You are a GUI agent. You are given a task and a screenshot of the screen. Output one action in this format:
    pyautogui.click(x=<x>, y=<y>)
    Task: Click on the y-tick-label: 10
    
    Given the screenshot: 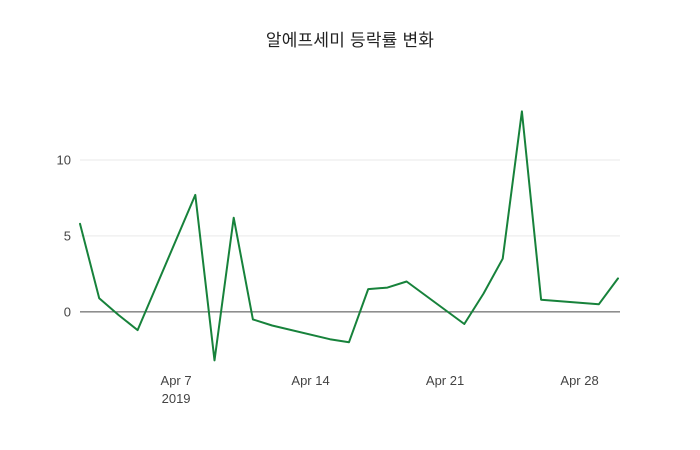 What is the action you would take?
    pyautogui.click(x=64, y=159)
    